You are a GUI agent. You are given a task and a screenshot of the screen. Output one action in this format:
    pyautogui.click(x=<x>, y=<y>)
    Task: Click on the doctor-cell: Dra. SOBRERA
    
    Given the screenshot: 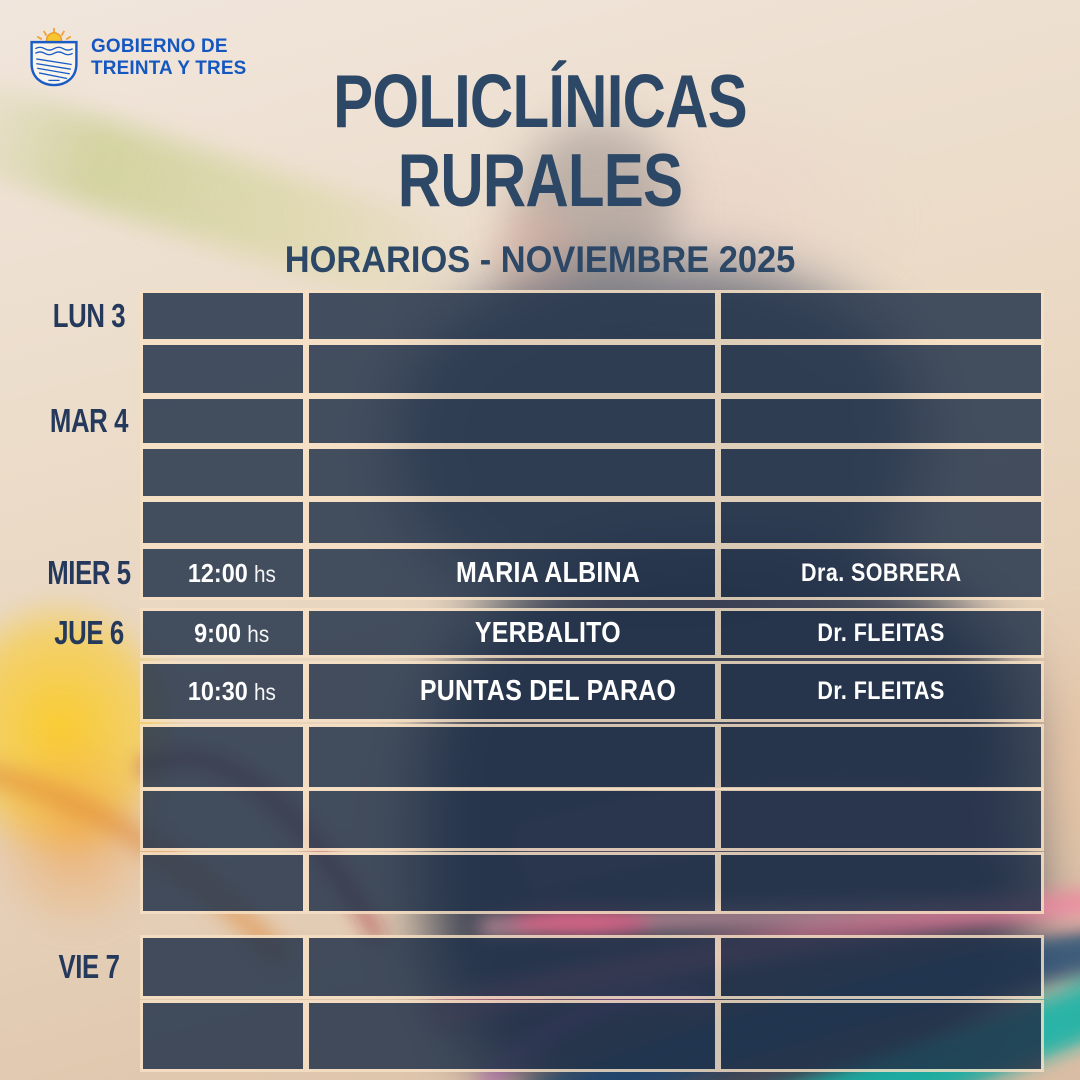 What is the action you would take?
    pyautogui.click(x=881, y=573)
    